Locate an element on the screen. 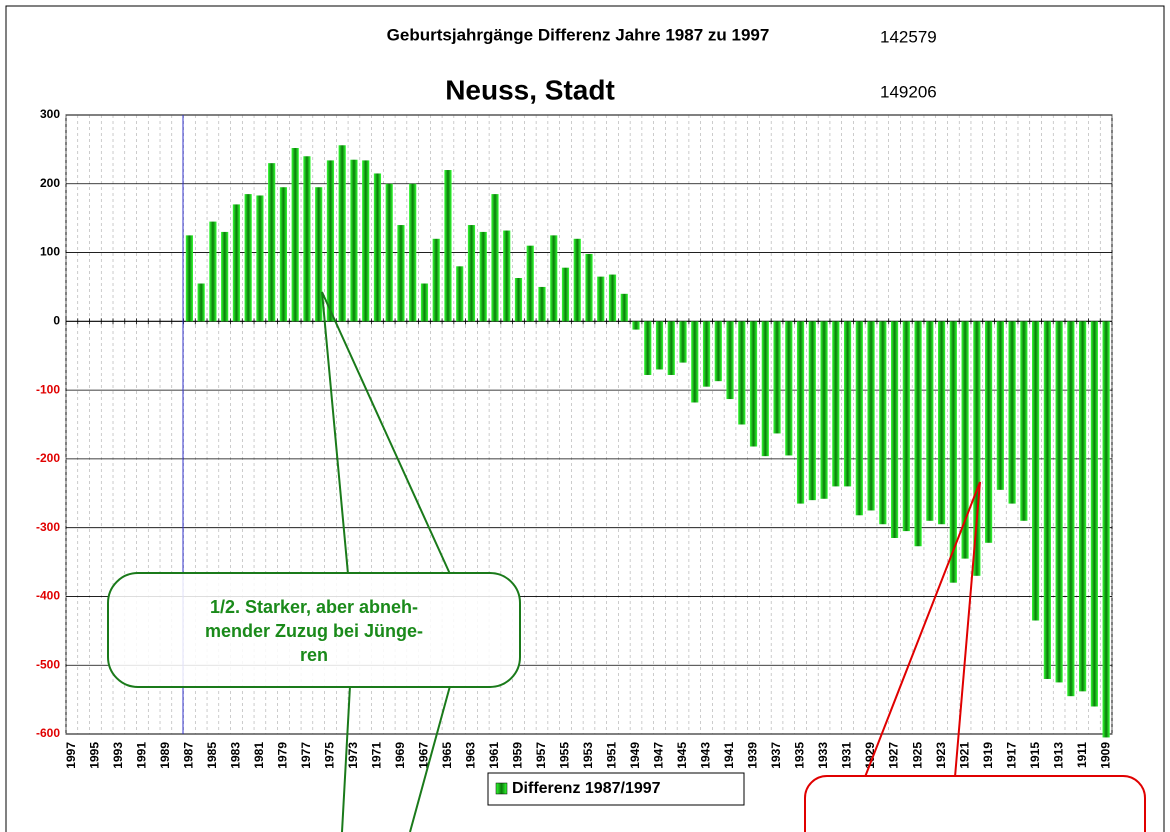 This screenshot has width=1170, height=832. x-tick-label: 1935 is located at coordinates (800, 755).